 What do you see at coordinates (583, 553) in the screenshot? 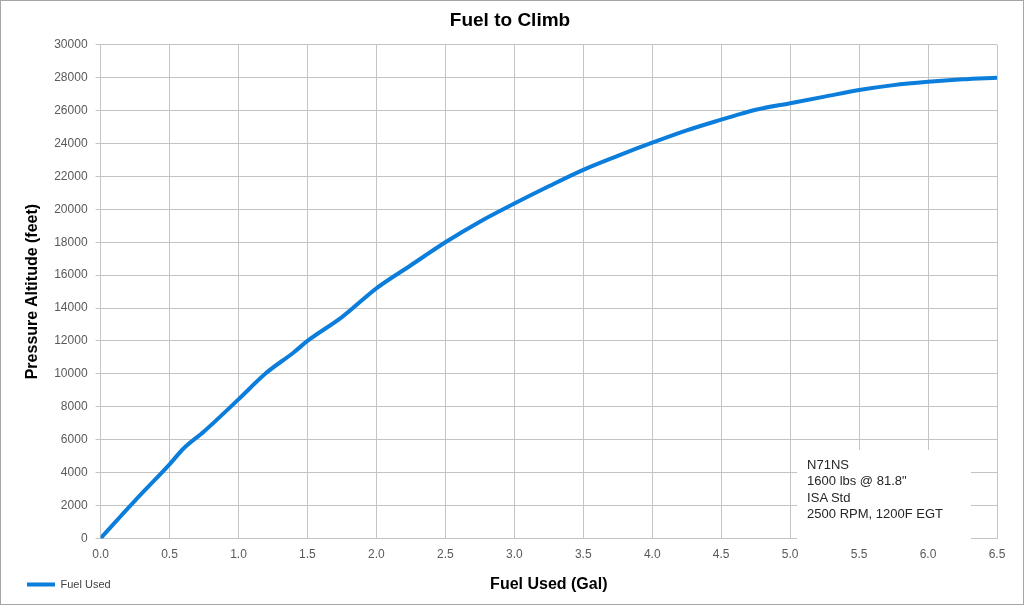
I see `x-tick-label: 3.5` at bounding box center [583, 553].